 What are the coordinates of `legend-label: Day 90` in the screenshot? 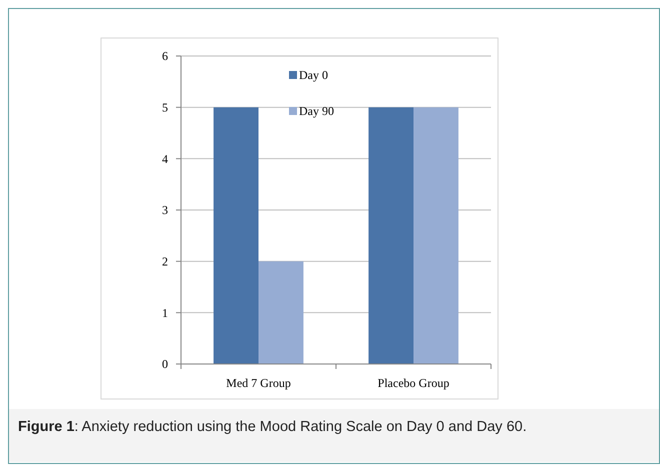 It's located at (316, 111).